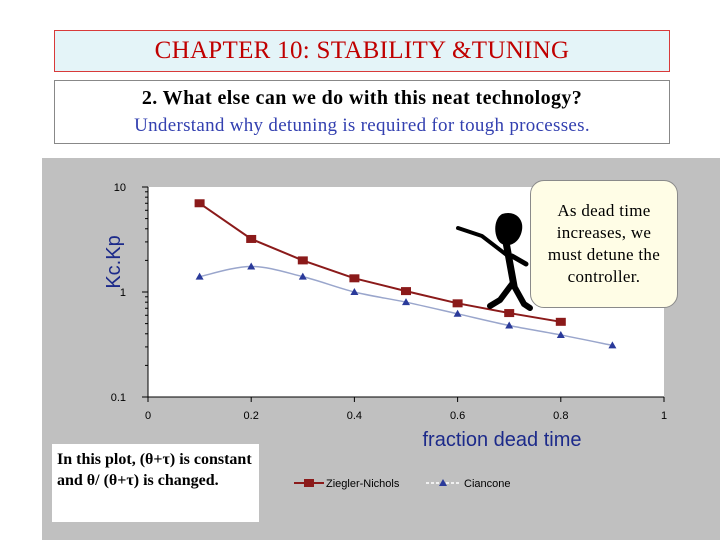 The image size is (720, 540). Describe the element at coordinates (309, 483) in the screenshot. I see `legend-marker-ziegler-nichols` at that location.